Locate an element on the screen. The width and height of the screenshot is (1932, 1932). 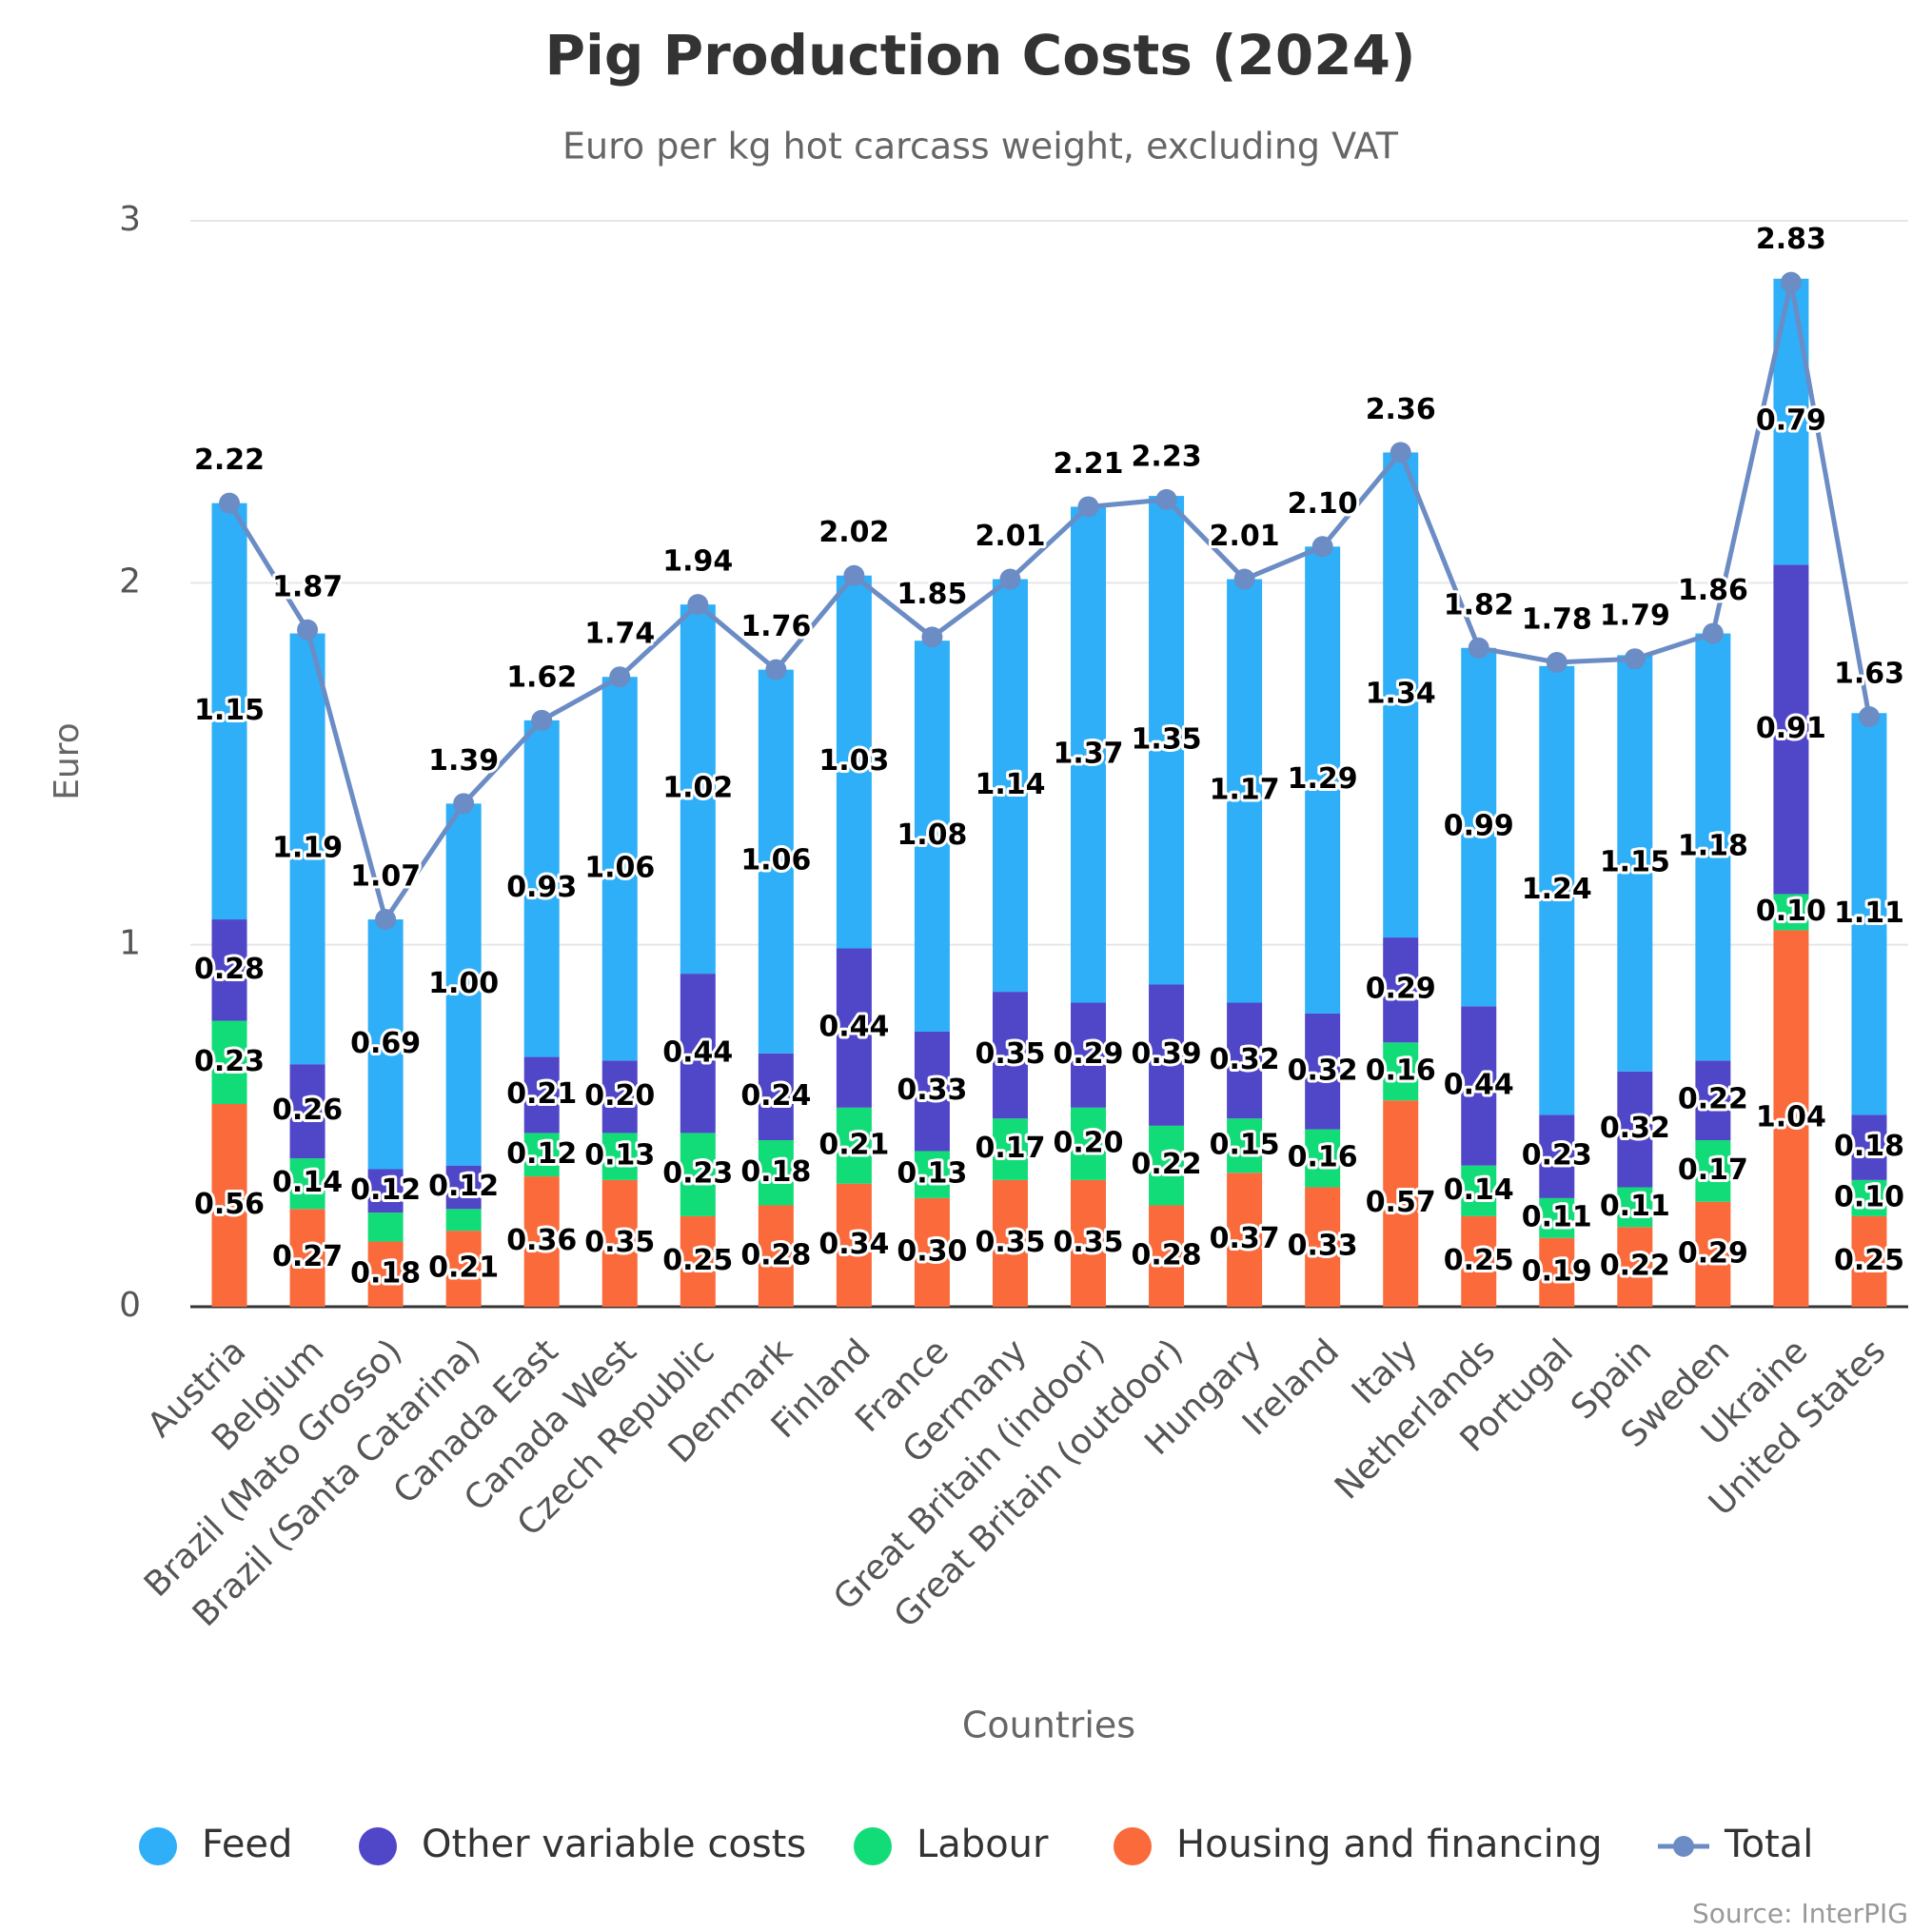
data-label: 0.29 is located at coordinates (1089, 1054).